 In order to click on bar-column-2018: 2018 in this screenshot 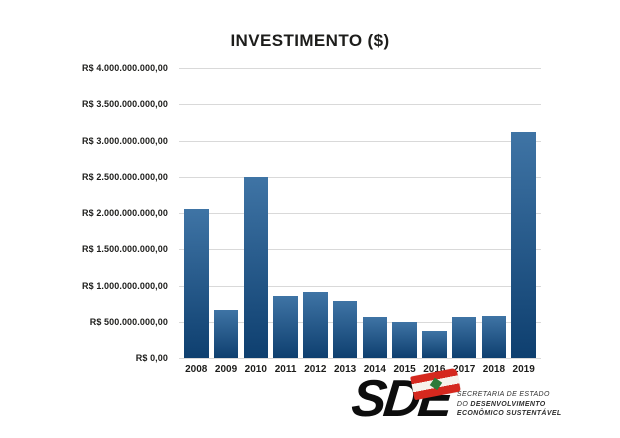, I will do `click(494, 221)`.